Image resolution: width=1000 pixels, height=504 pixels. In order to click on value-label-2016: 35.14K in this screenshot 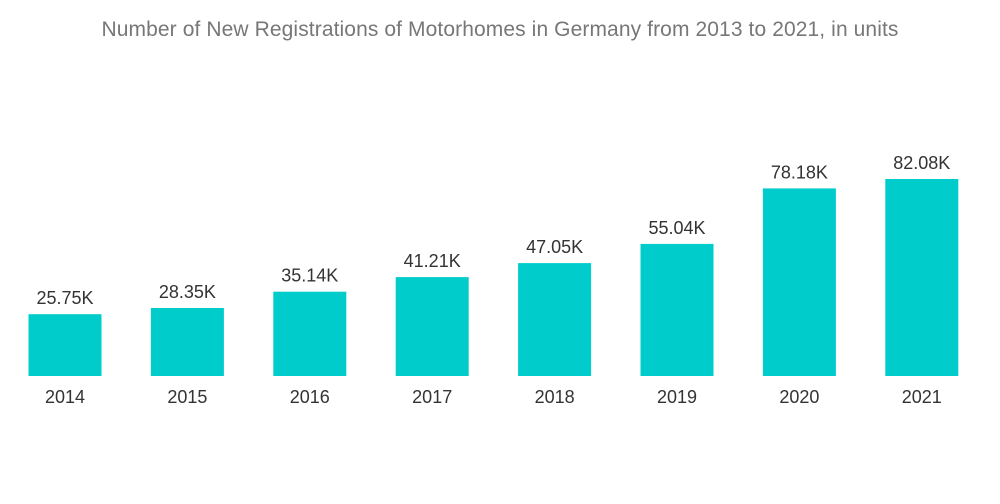, I will do `click(309, 276)`.